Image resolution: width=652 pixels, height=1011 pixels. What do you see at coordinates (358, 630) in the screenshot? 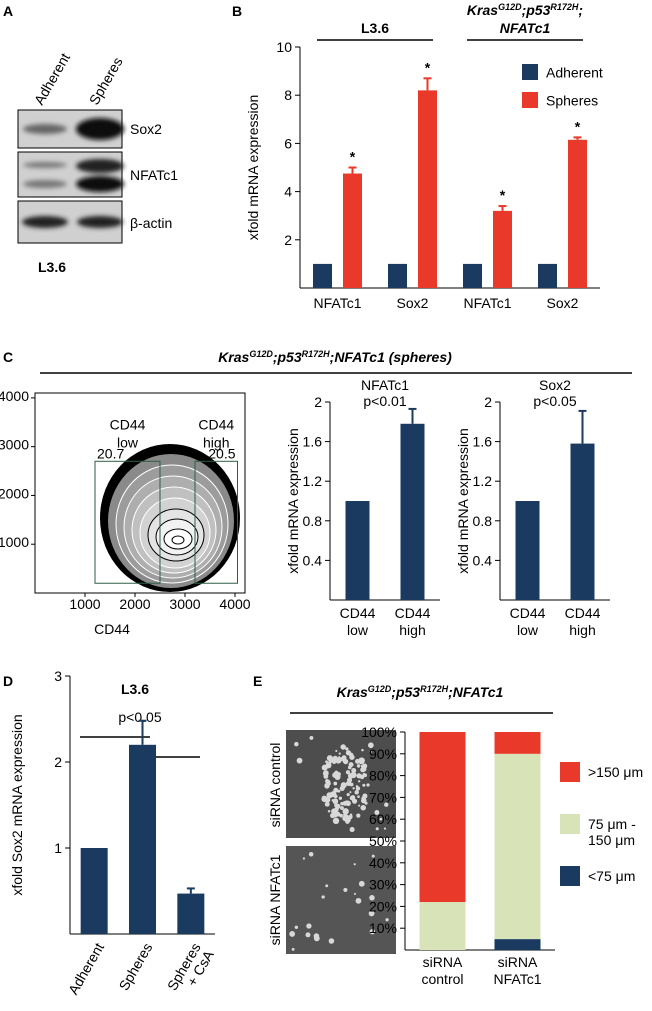
I see `x-tick-label: low` at bounding box center [358, 630].